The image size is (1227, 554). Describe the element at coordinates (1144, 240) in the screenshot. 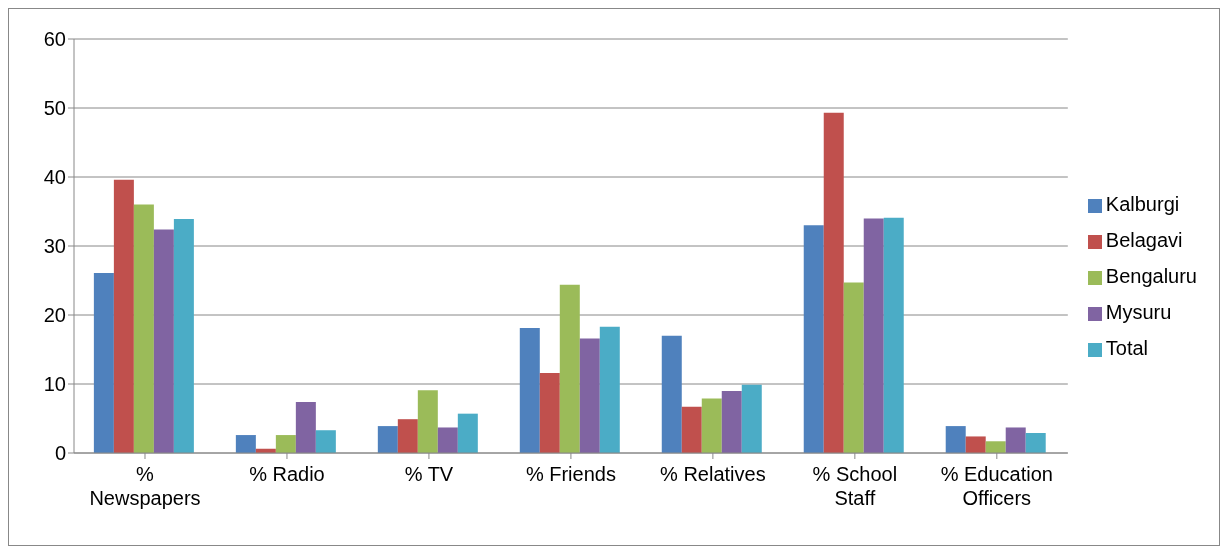

I see `legend-label: Belagavi` at that location.